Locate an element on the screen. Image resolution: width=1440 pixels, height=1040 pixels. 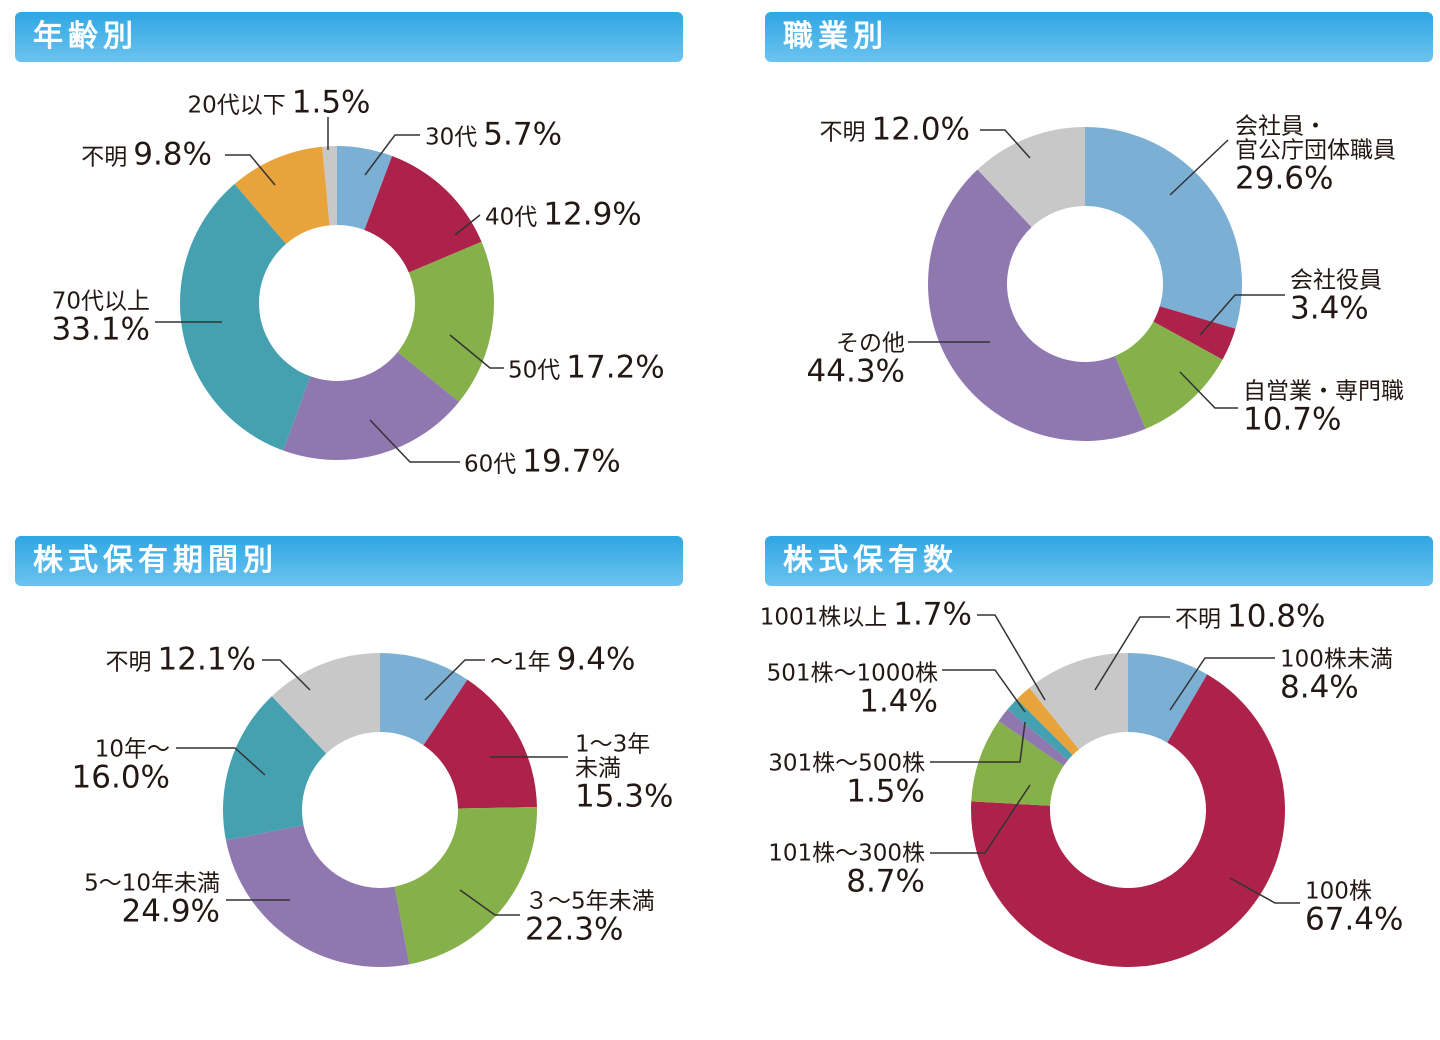
value-label: 12.0% is located at coordinates (920, 129).